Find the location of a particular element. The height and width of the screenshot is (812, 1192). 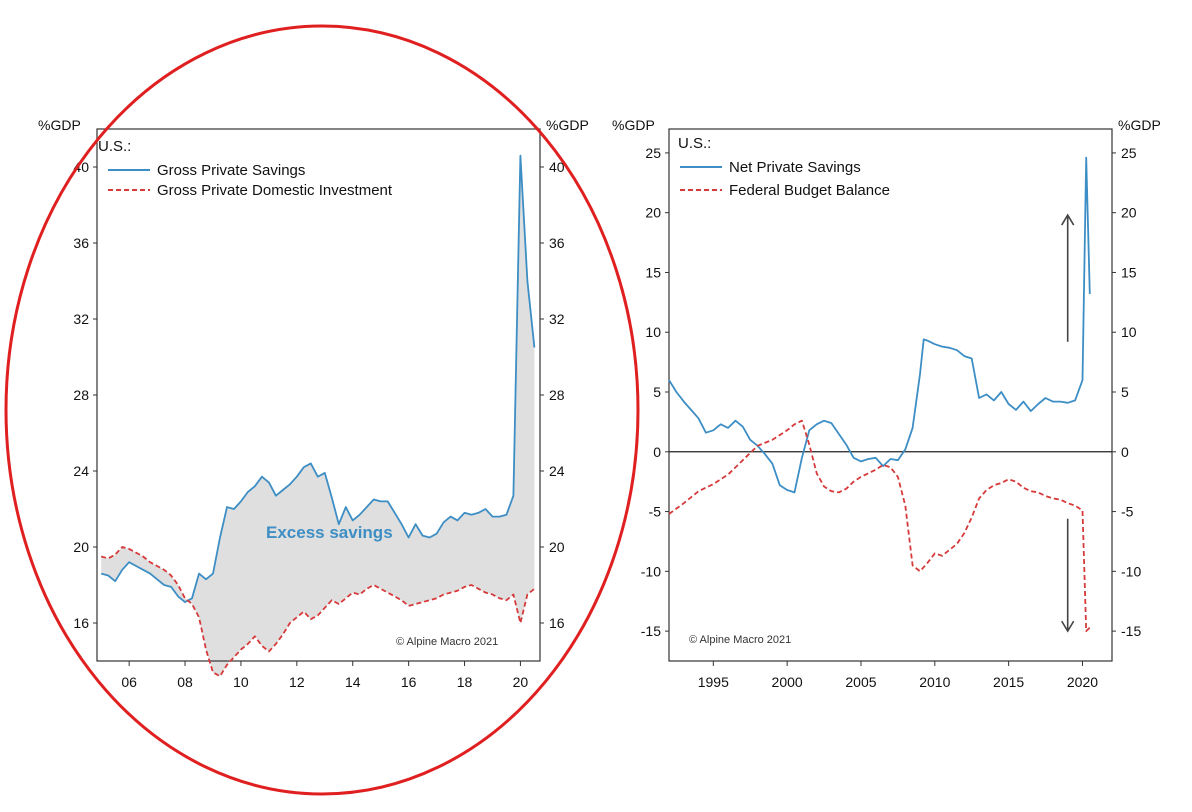

y-tick-label-right: 28 is located at coordinates (557, 395).